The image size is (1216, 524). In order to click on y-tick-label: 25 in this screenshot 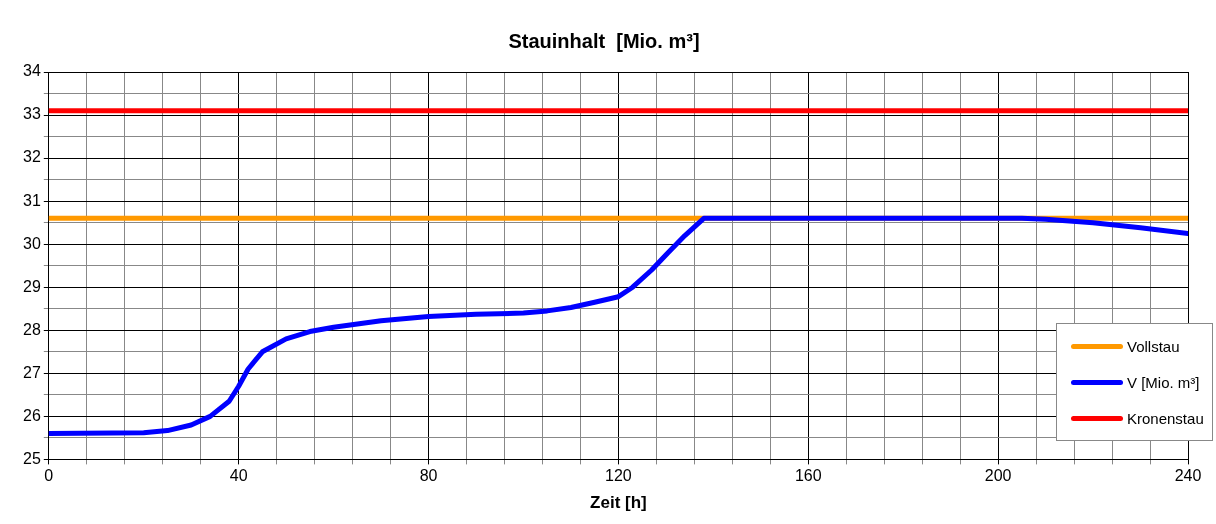, I will do `click(32, 458)`.